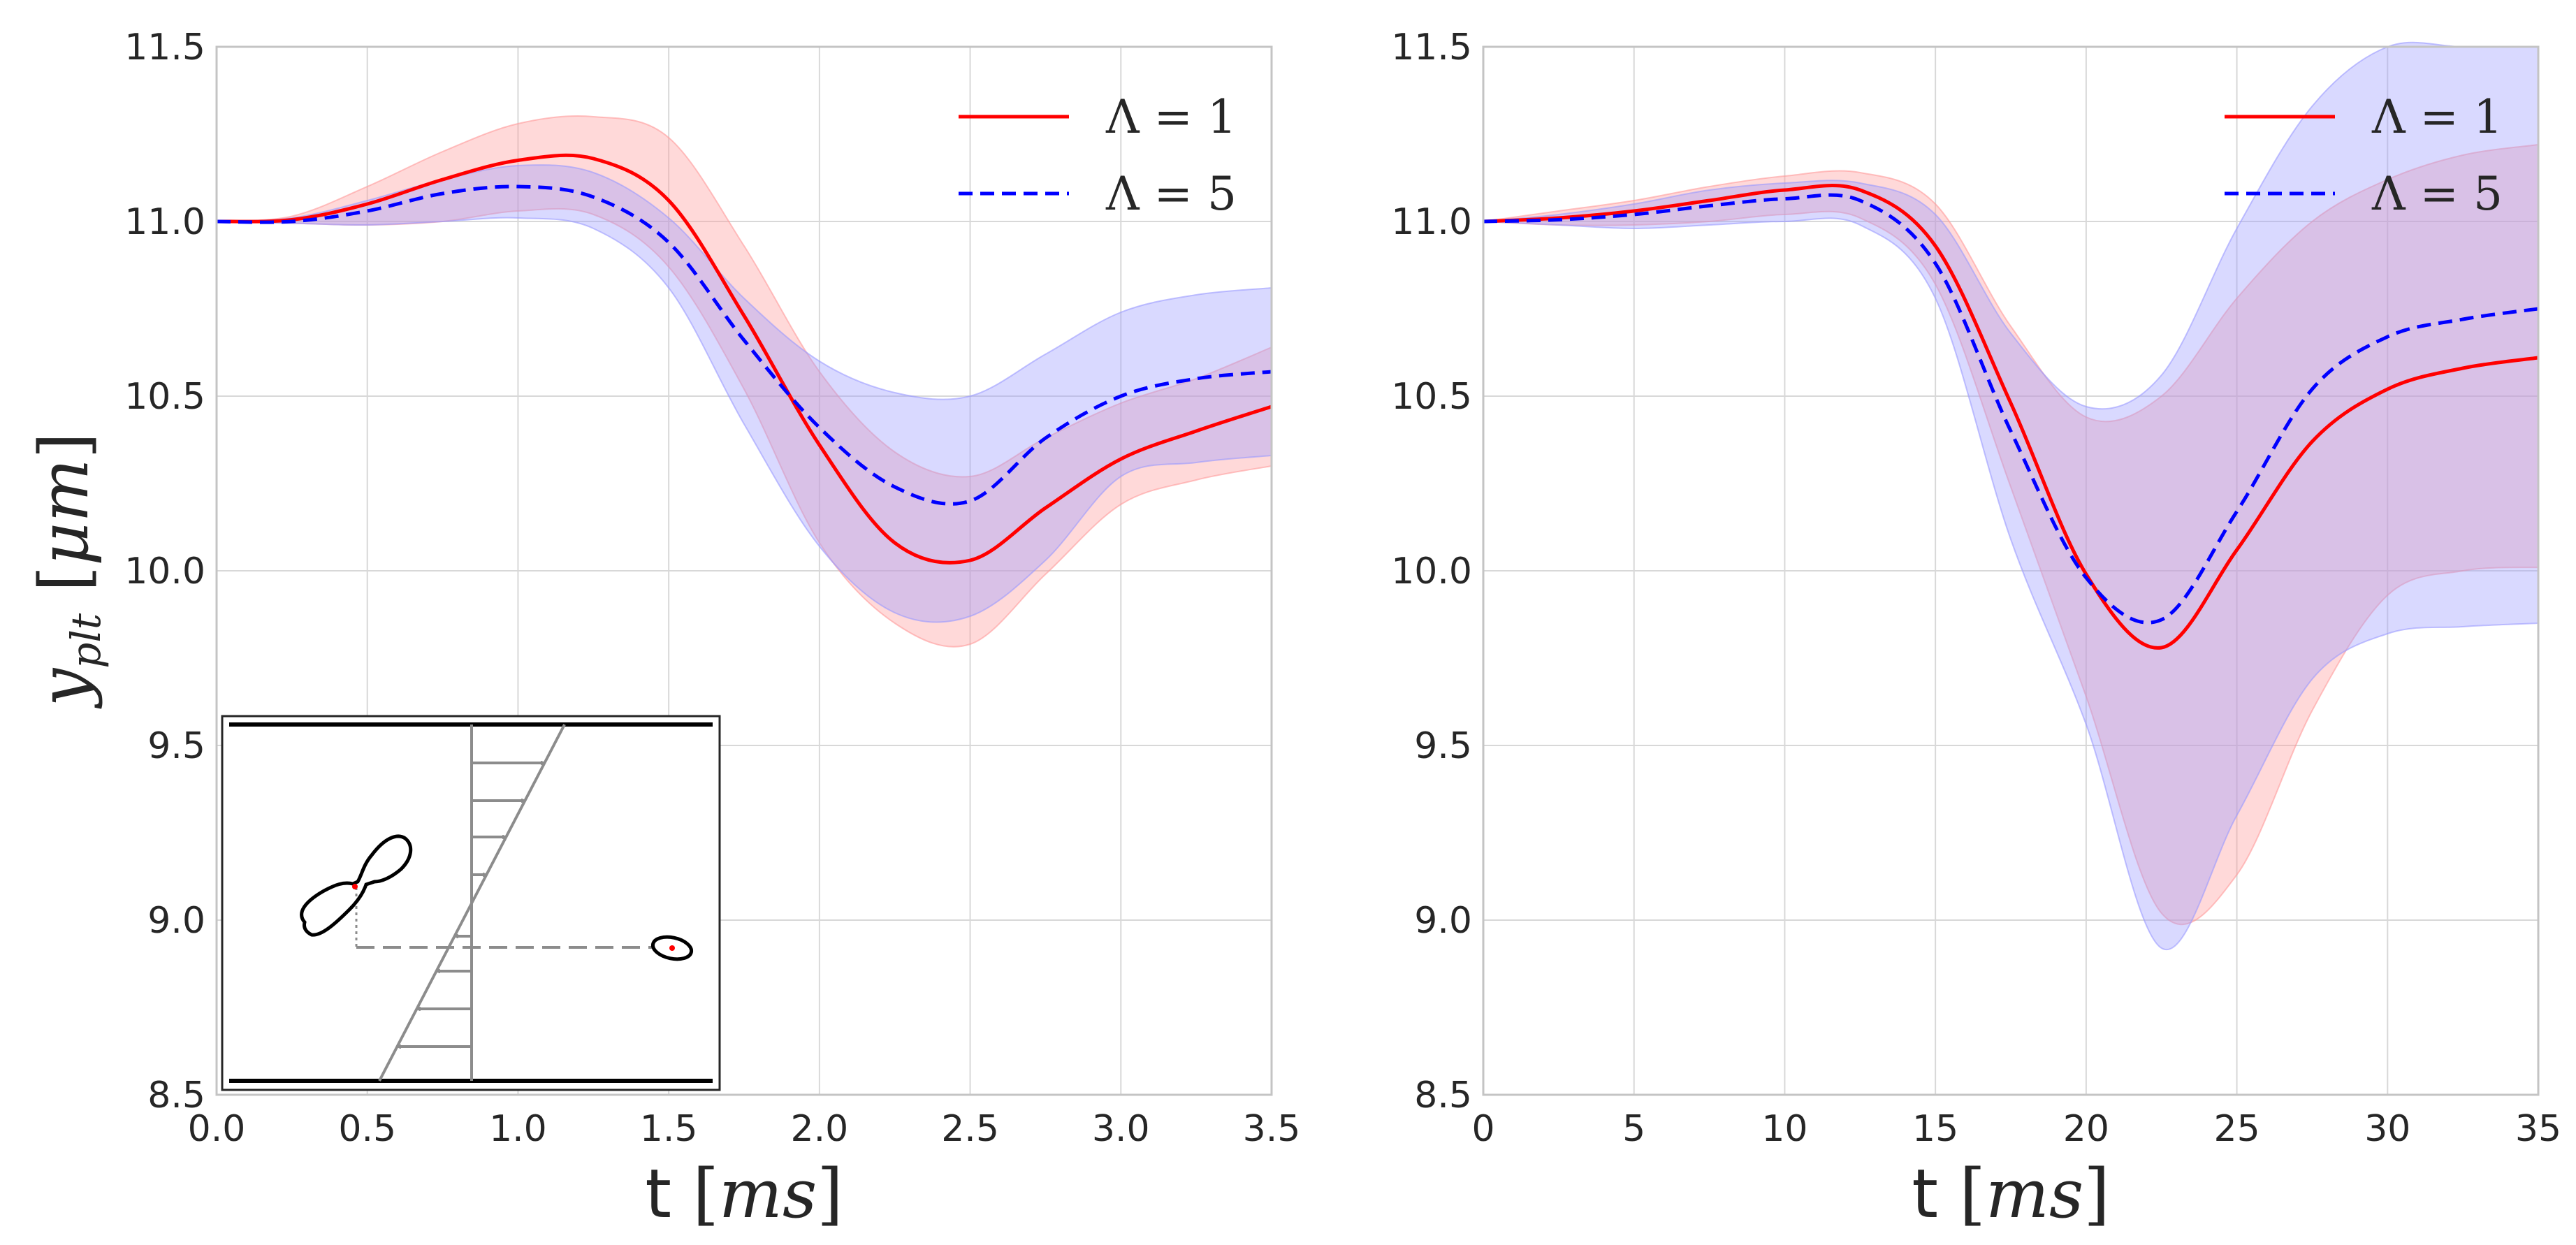 The image size is (2576, 1245). Describe the element at coordinates (1431, 571) in the screenshot. I see `right-y-tick-label: 10.0` at that location.